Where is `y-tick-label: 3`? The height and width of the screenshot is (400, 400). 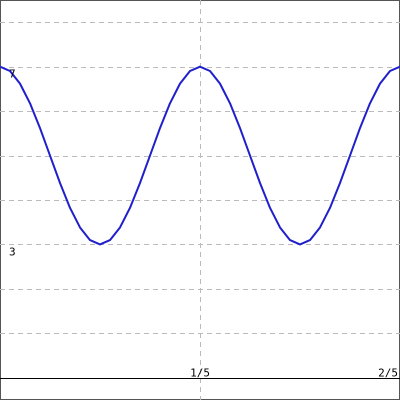 y-tick-label: 3 is located at coordinates (12, 251).